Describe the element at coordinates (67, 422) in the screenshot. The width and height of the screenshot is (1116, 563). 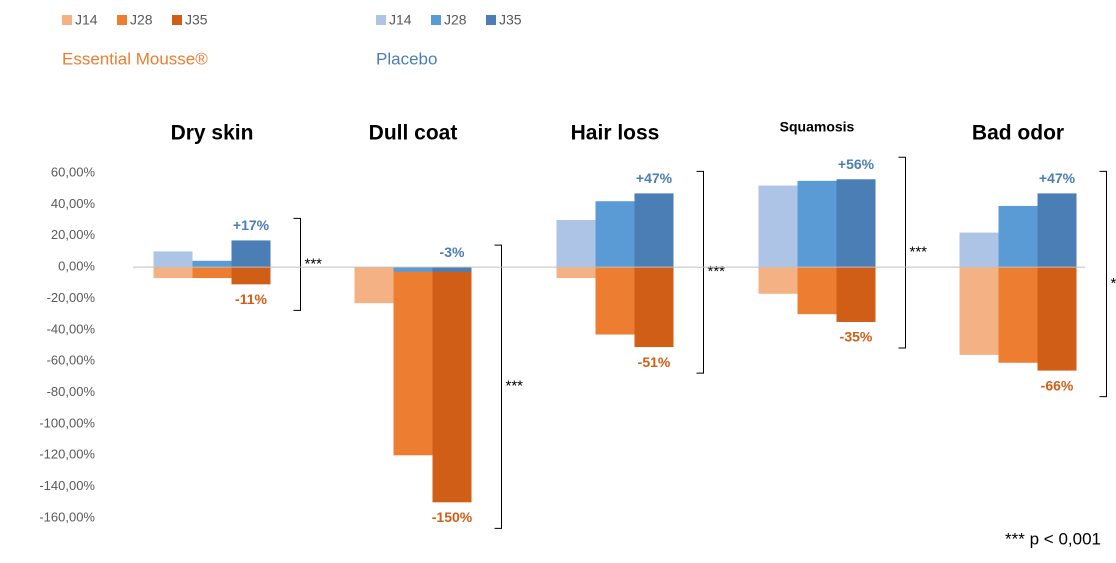
I see `y-tick-label: -100,00%` at that location.